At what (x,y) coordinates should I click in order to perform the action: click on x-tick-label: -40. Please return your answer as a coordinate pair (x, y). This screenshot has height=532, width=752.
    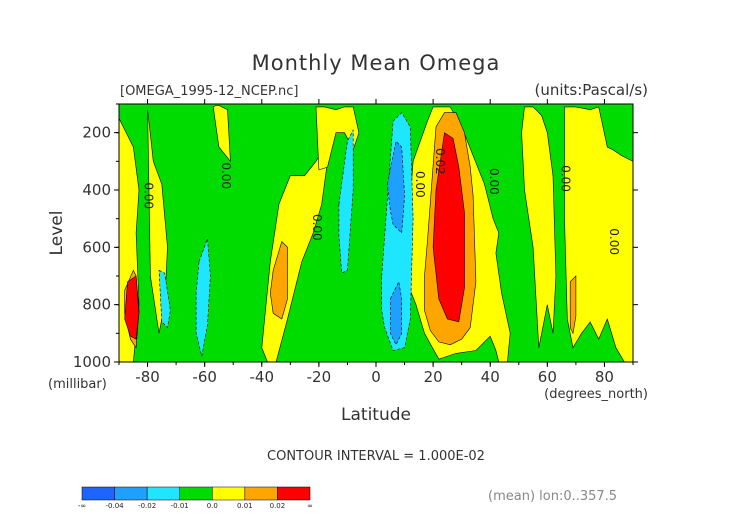
    Looking at the image, I should click on (262, 377).